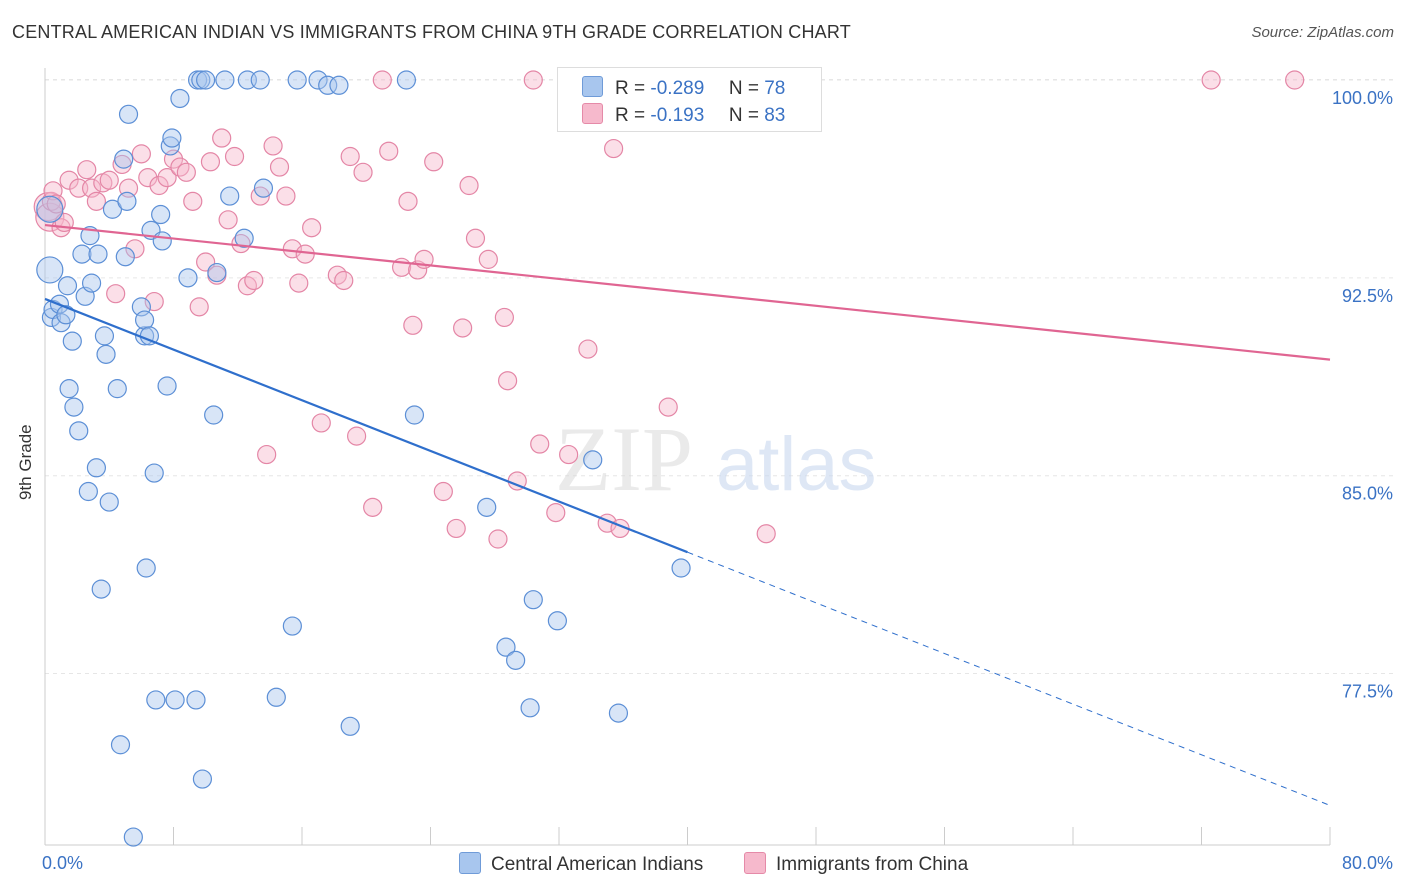 The image size is (1406, 892). I want to click on y-tick-label: 92.5%, so click(1367, 296).